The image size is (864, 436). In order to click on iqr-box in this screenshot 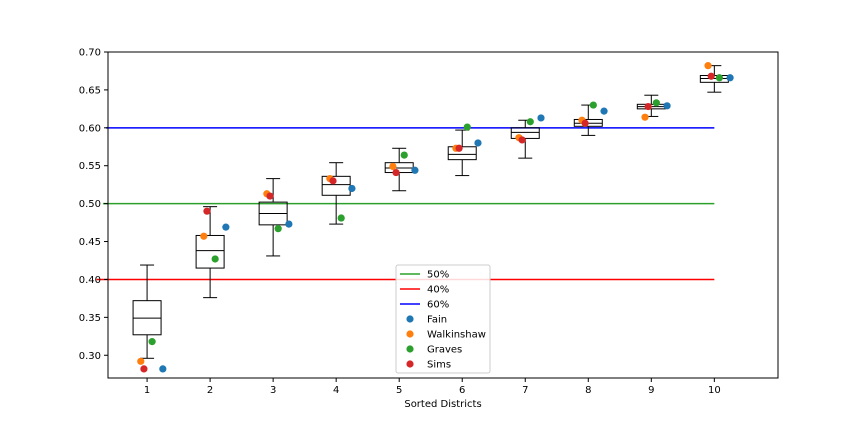, I will do `click(210, 251)`.